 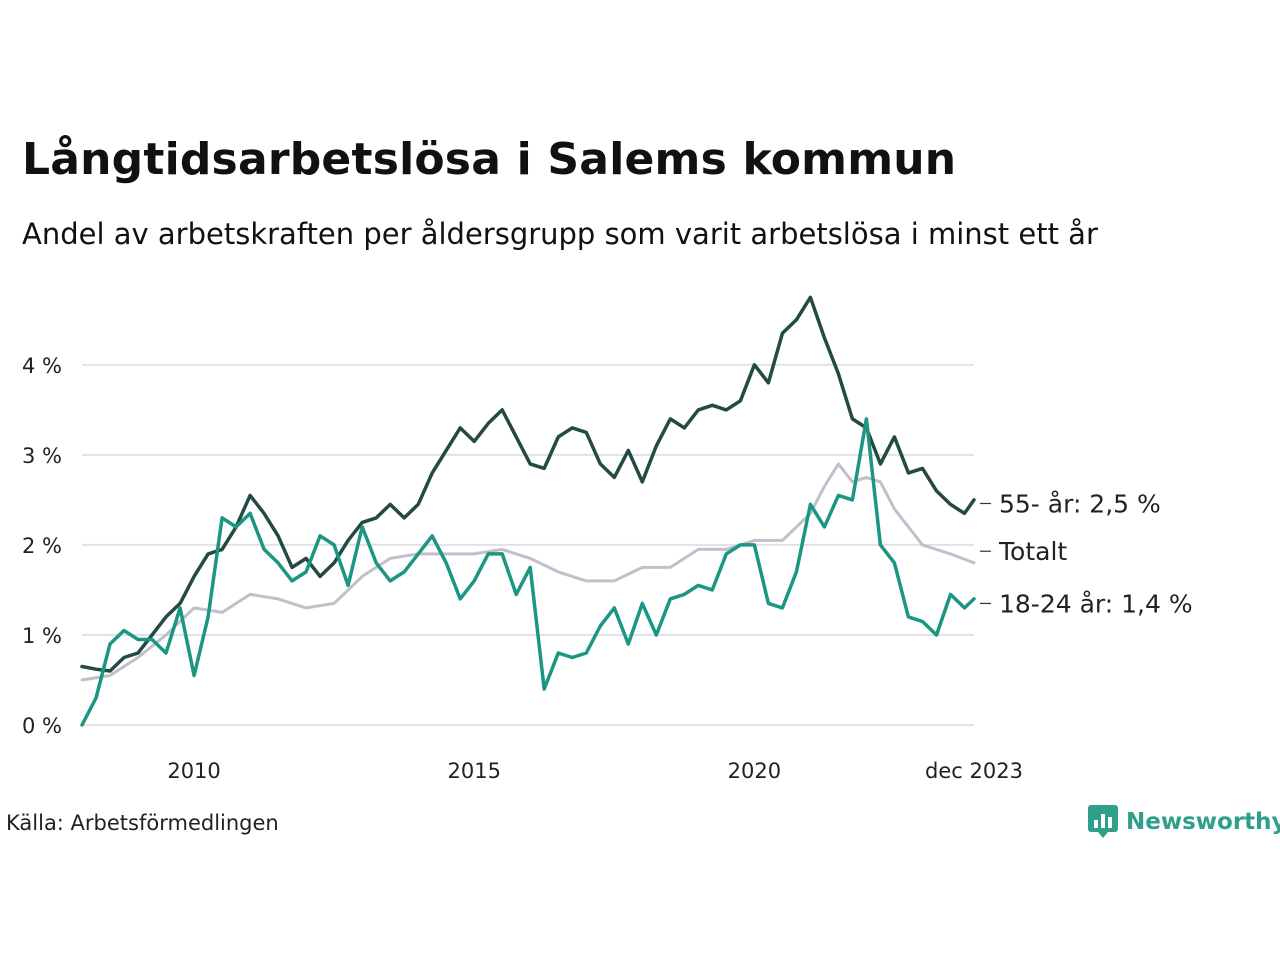 I want to click on newsworthy-logo: Newsworthy, so click(x=1184, y=822).